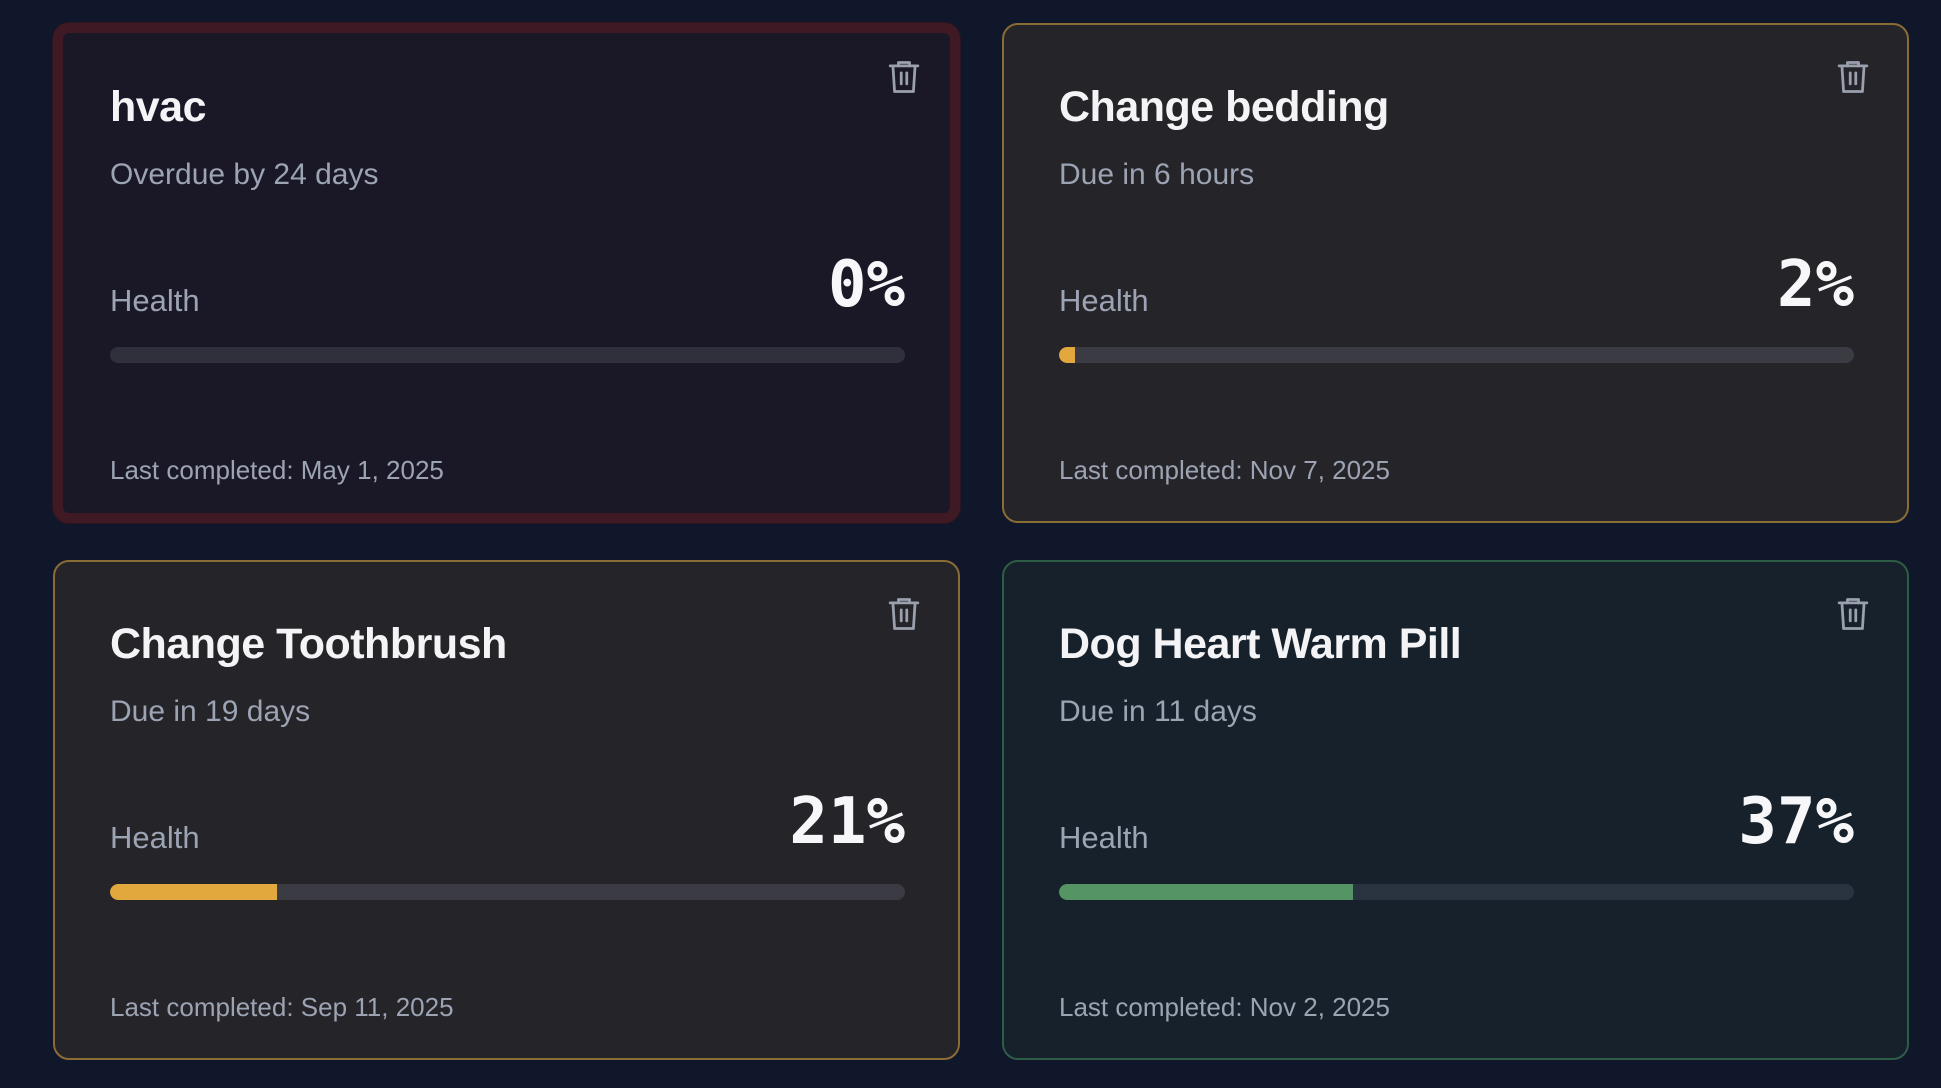  Describe the element at coordinates (210, 711) in the screenshot. I see `task-due-status: Due in 19 days` at that location.